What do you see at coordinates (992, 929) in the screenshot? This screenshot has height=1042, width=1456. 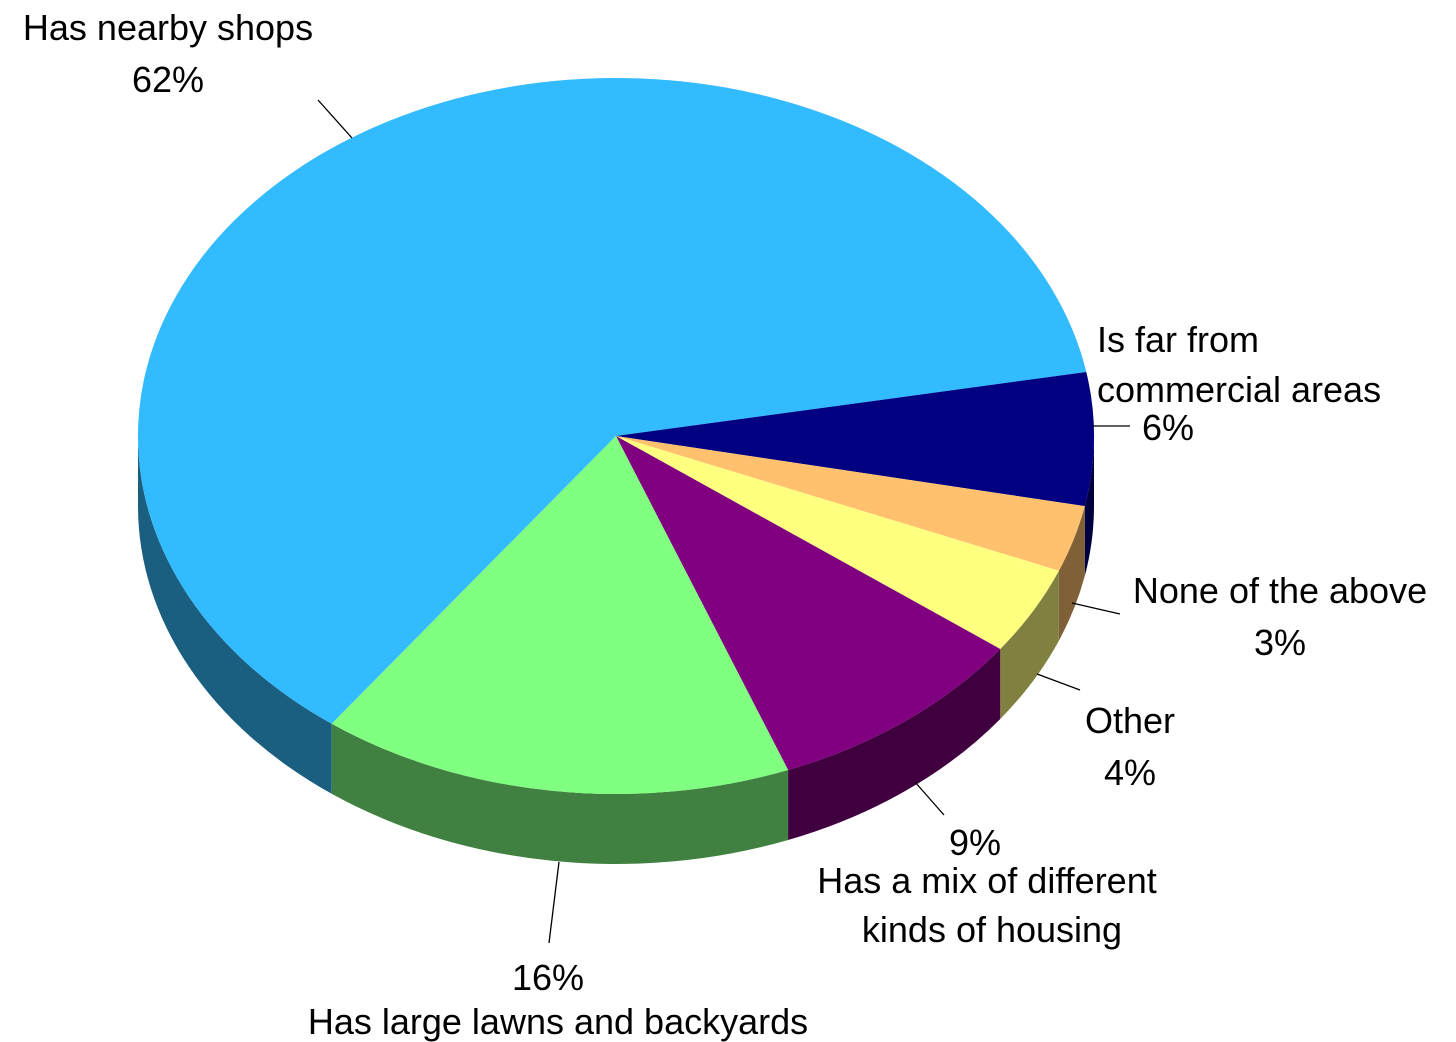 I see `slice-label-mix-of-housing-line-2: kinds of housing` at bounding box center [992, 929].